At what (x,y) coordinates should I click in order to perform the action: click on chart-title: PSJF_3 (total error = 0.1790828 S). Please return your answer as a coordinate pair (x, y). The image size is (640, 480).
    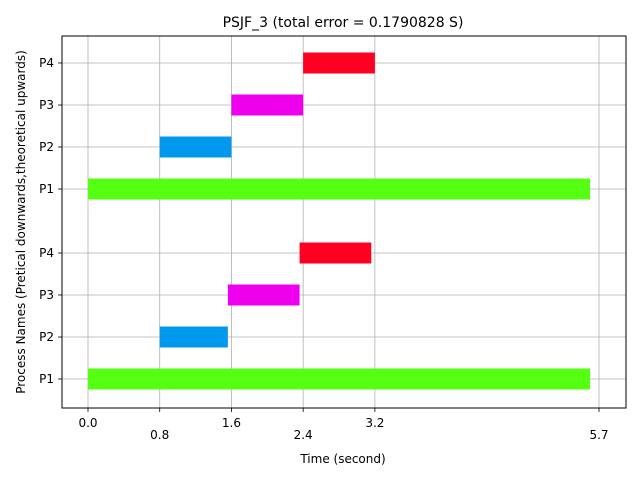
    Looking at the image, I should click on (343, 23).